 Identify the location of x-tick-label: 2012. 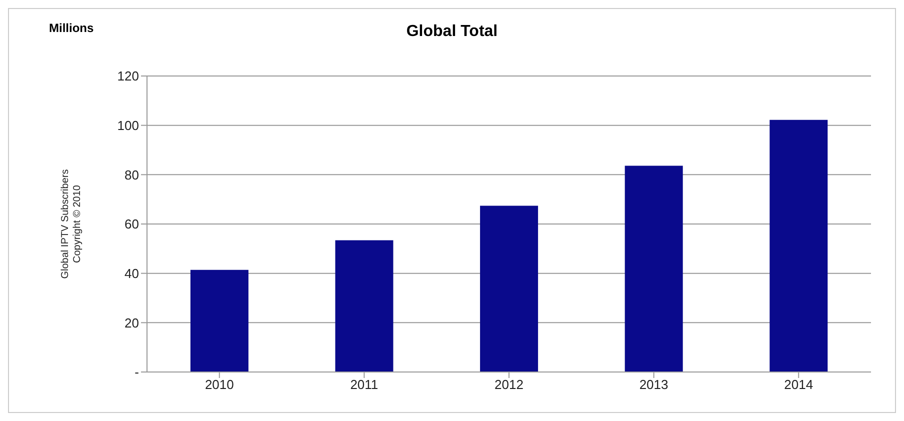
(509, 384).